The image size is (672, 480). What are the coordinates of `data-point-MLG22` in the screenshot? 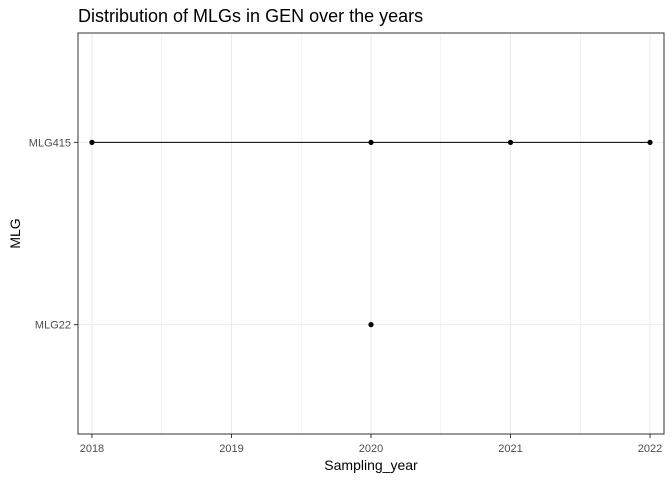 It's located at (371, 325).